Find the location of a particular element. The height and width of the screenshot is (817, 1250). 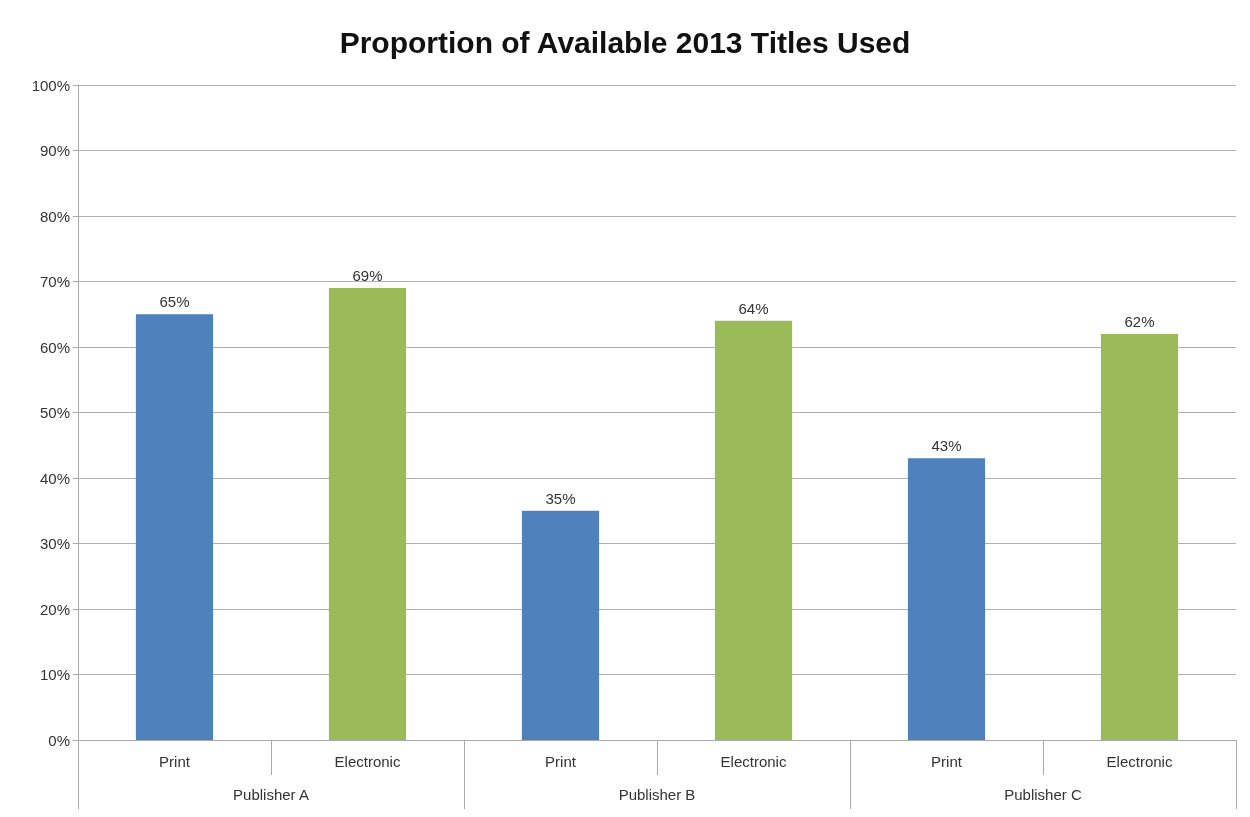

y-tick-label: 40% is located at coordinates (54, 478).